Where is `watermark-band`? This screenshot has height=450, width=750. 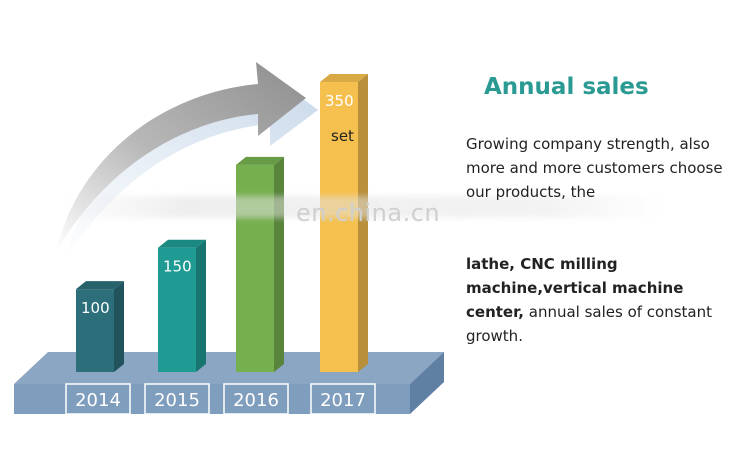 watermark-band is located at coordinates (364, 207).